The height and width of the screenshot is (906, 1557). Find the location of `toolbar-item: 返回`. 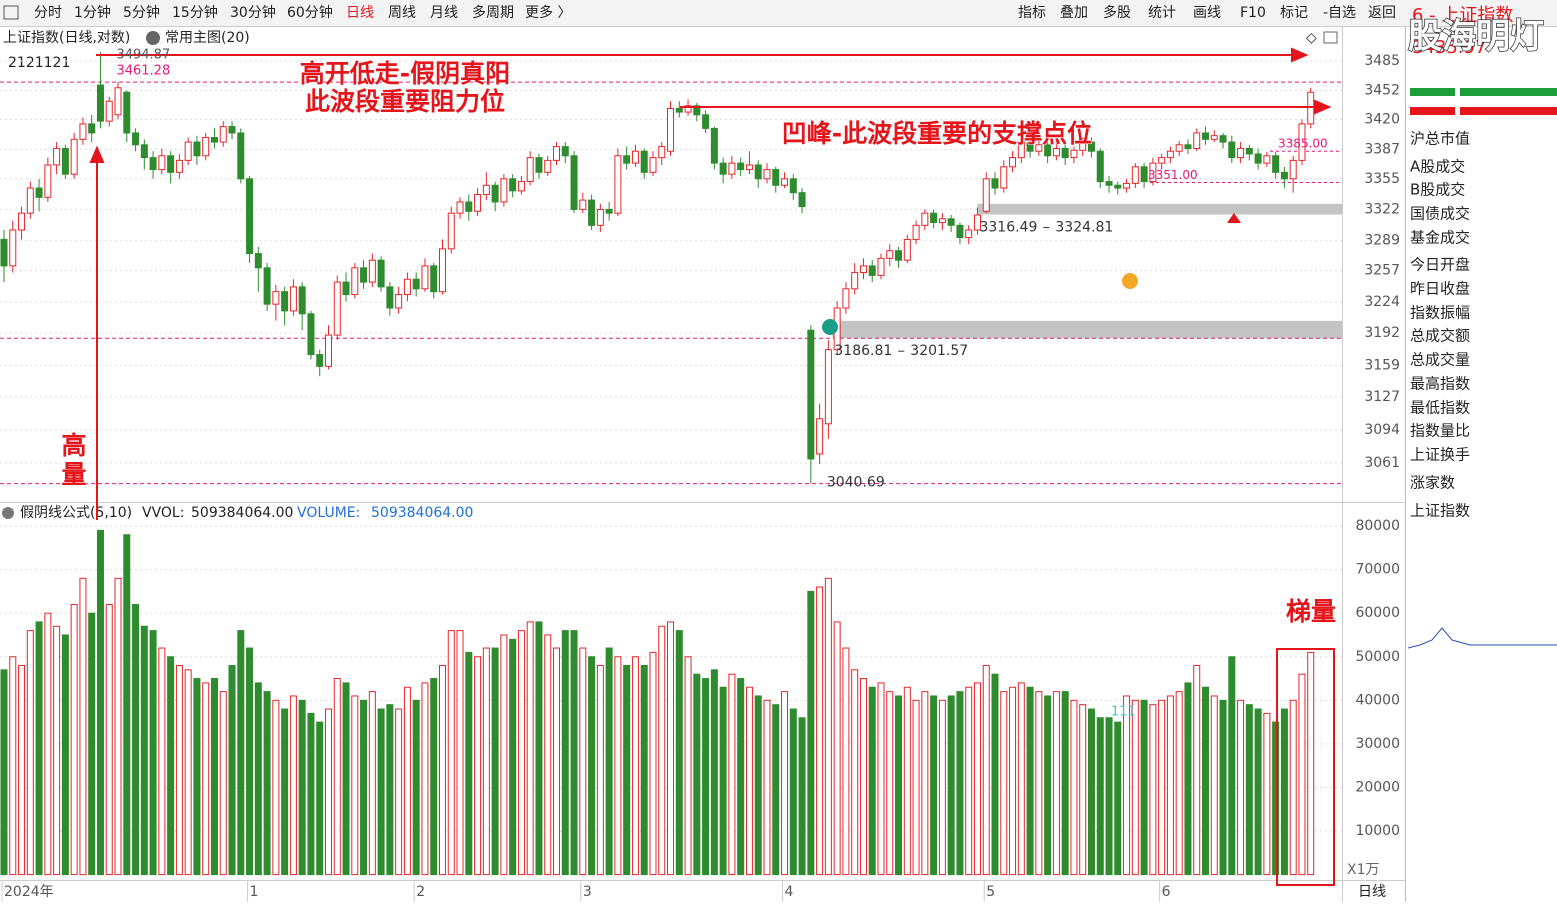

toolbar-item: 返回 is located at coordinates (1382, 13).